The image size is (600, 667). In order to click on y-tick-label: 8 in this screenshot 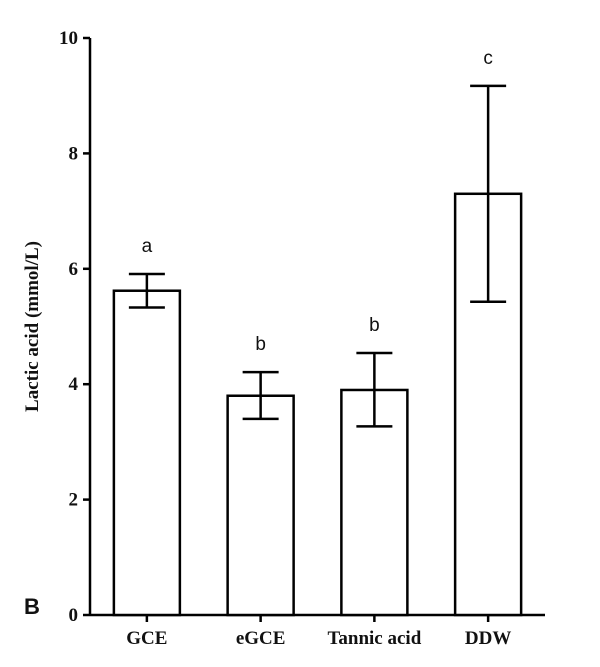, I will do `click(74, 153)`.